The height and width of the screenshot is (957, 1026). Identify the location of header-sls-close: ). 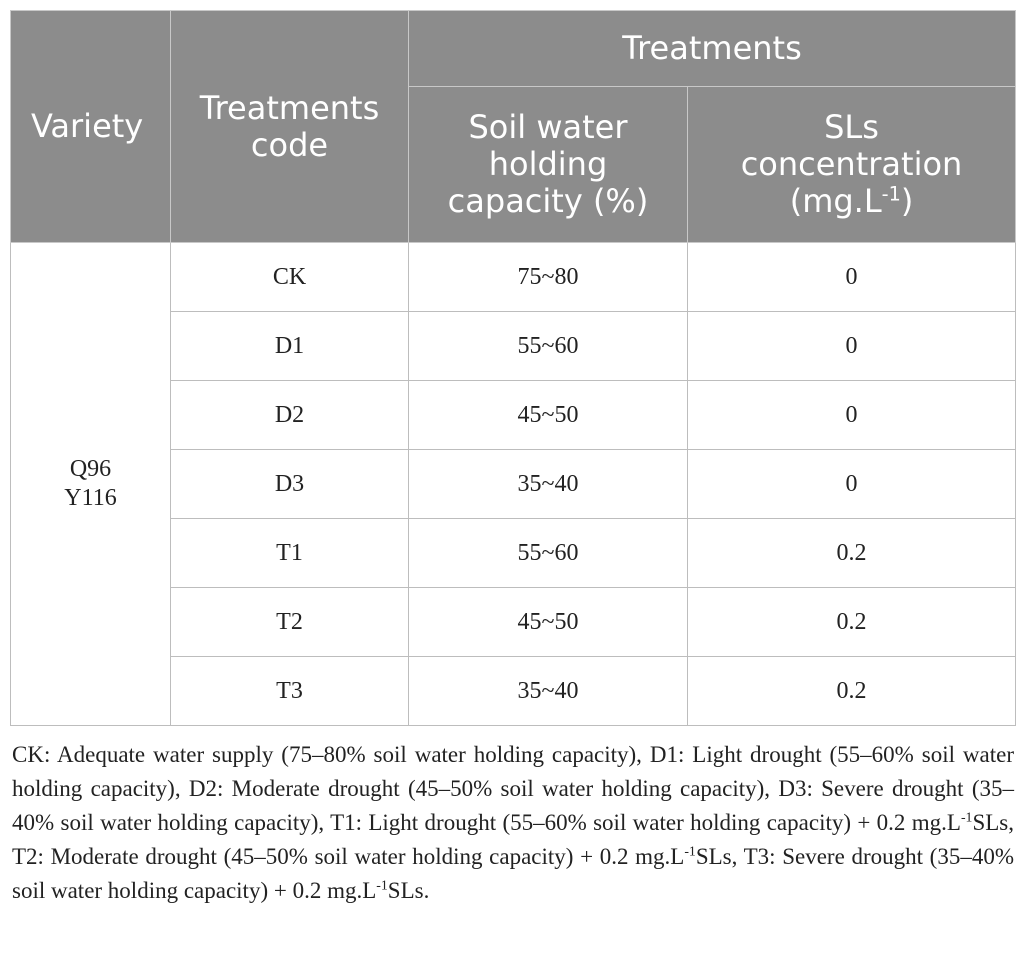
(907, 200).